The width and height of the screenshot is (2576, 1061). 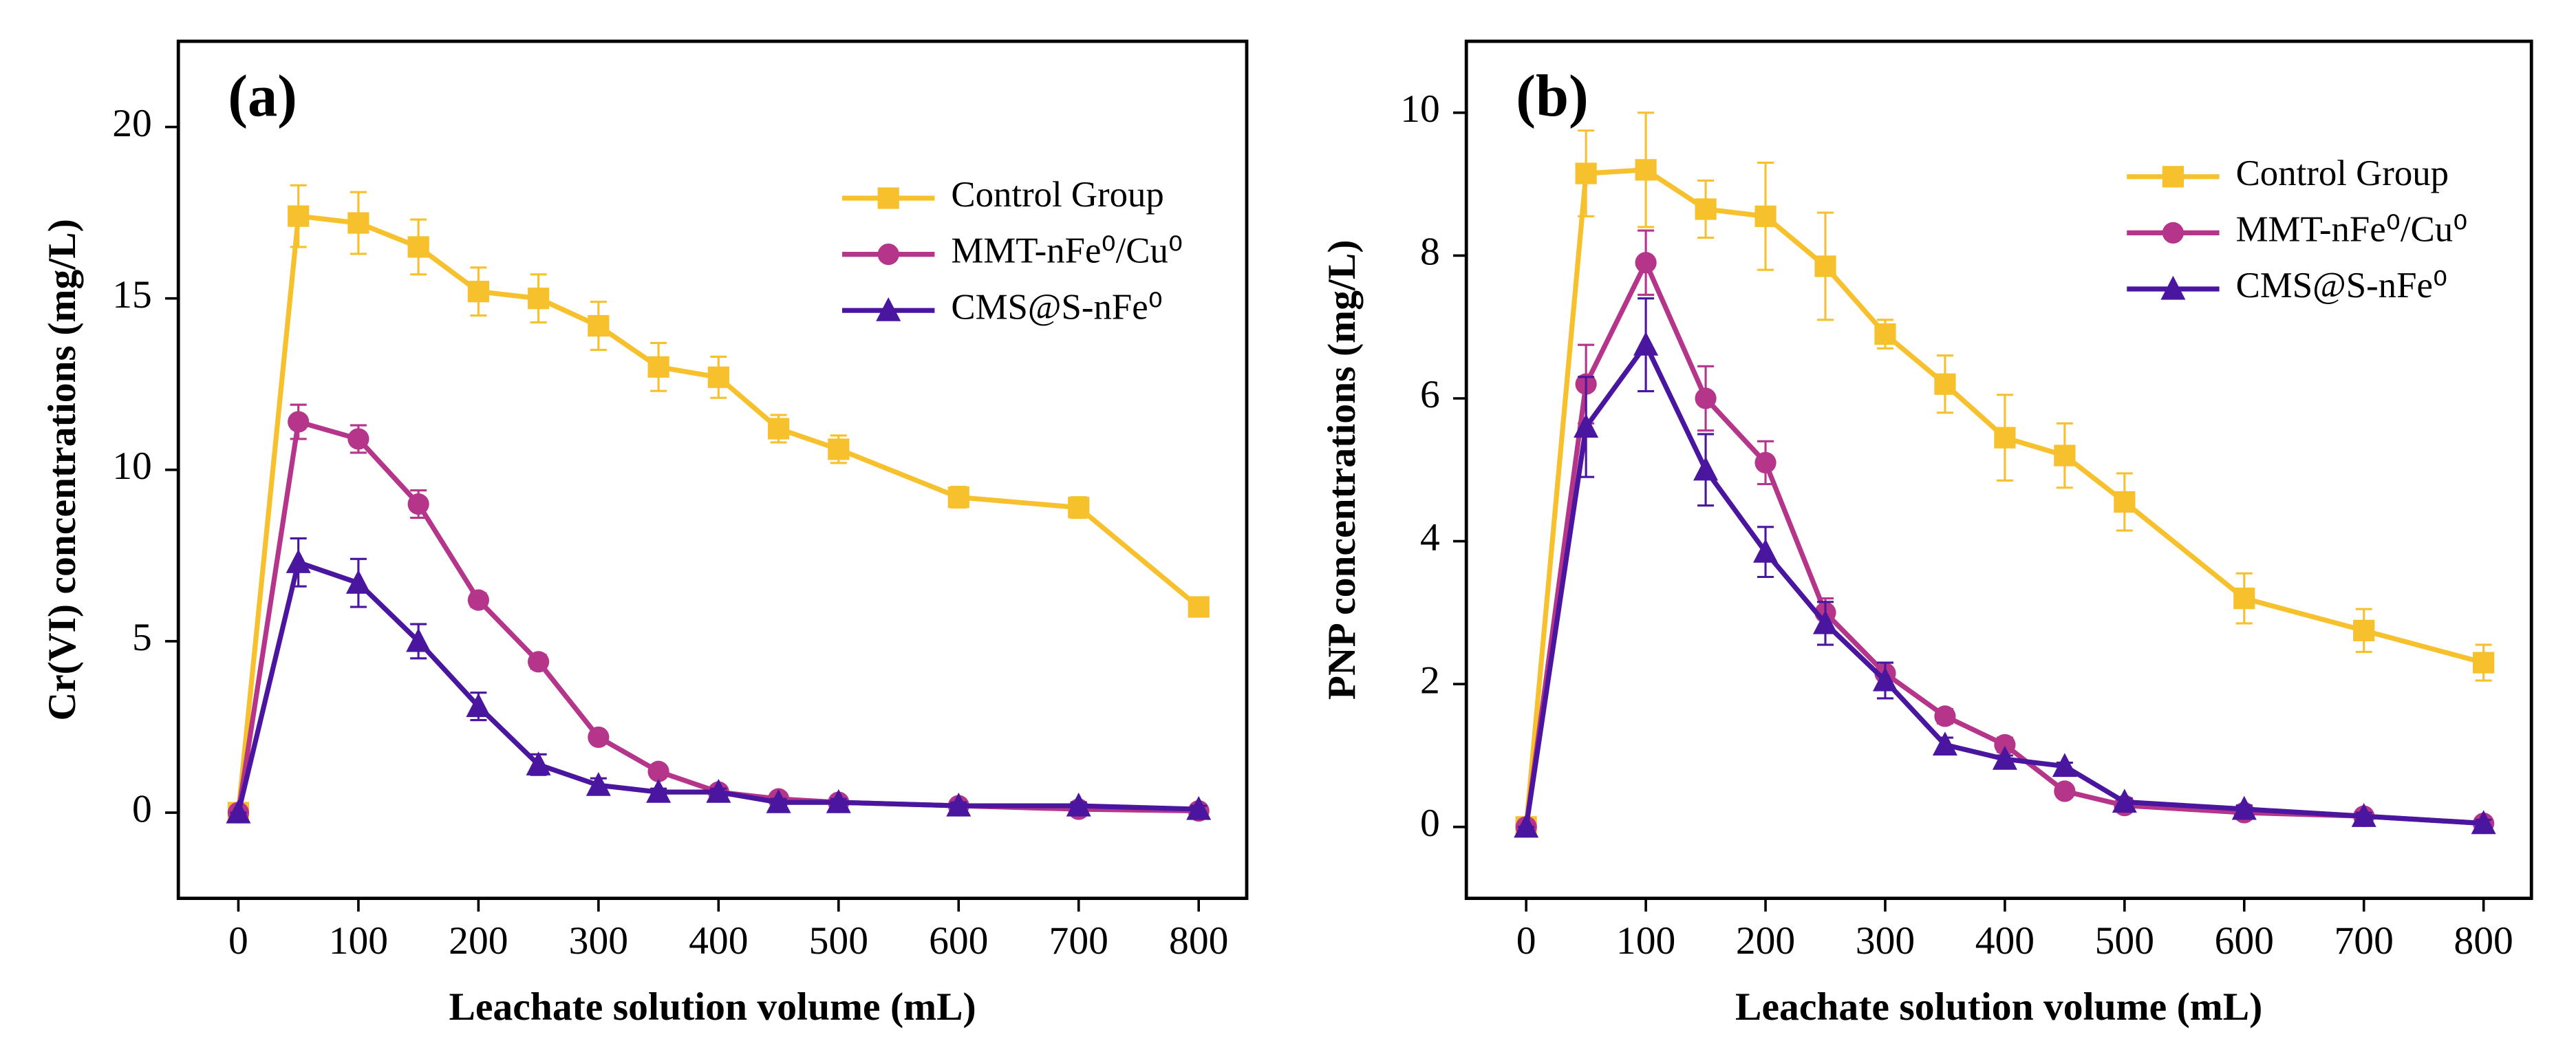 I want to click on panel-label: (b), so click(x=1552, y=96).